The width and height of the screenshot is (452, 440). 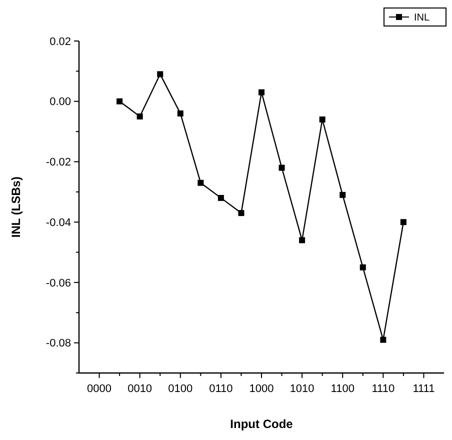 What do you see at coordinates (58, 283) in the screenshot?
I see `y-tick-label: -0.06` at bounding box center [58, 283].